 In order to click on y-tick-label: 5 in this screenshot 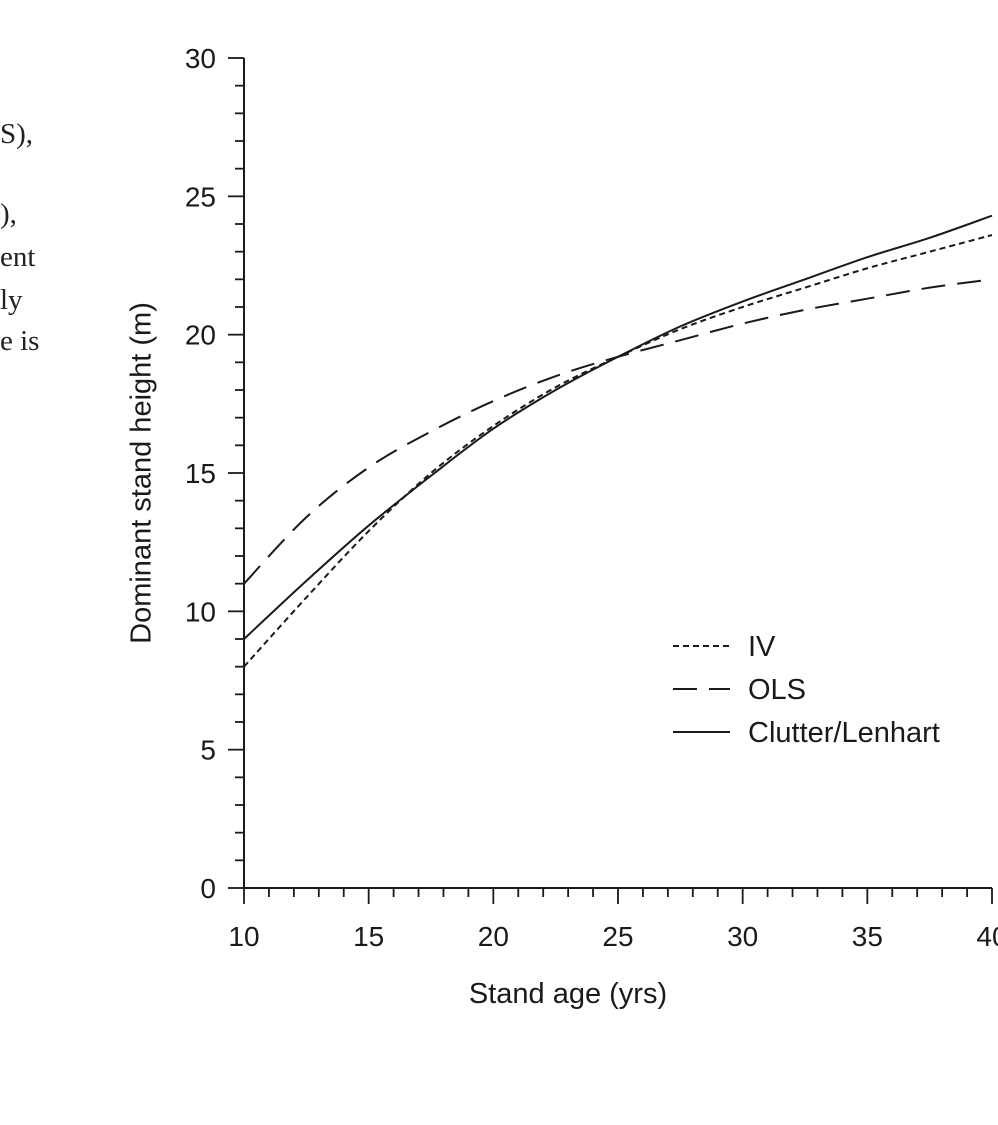, I will do `click(208, 750)`.